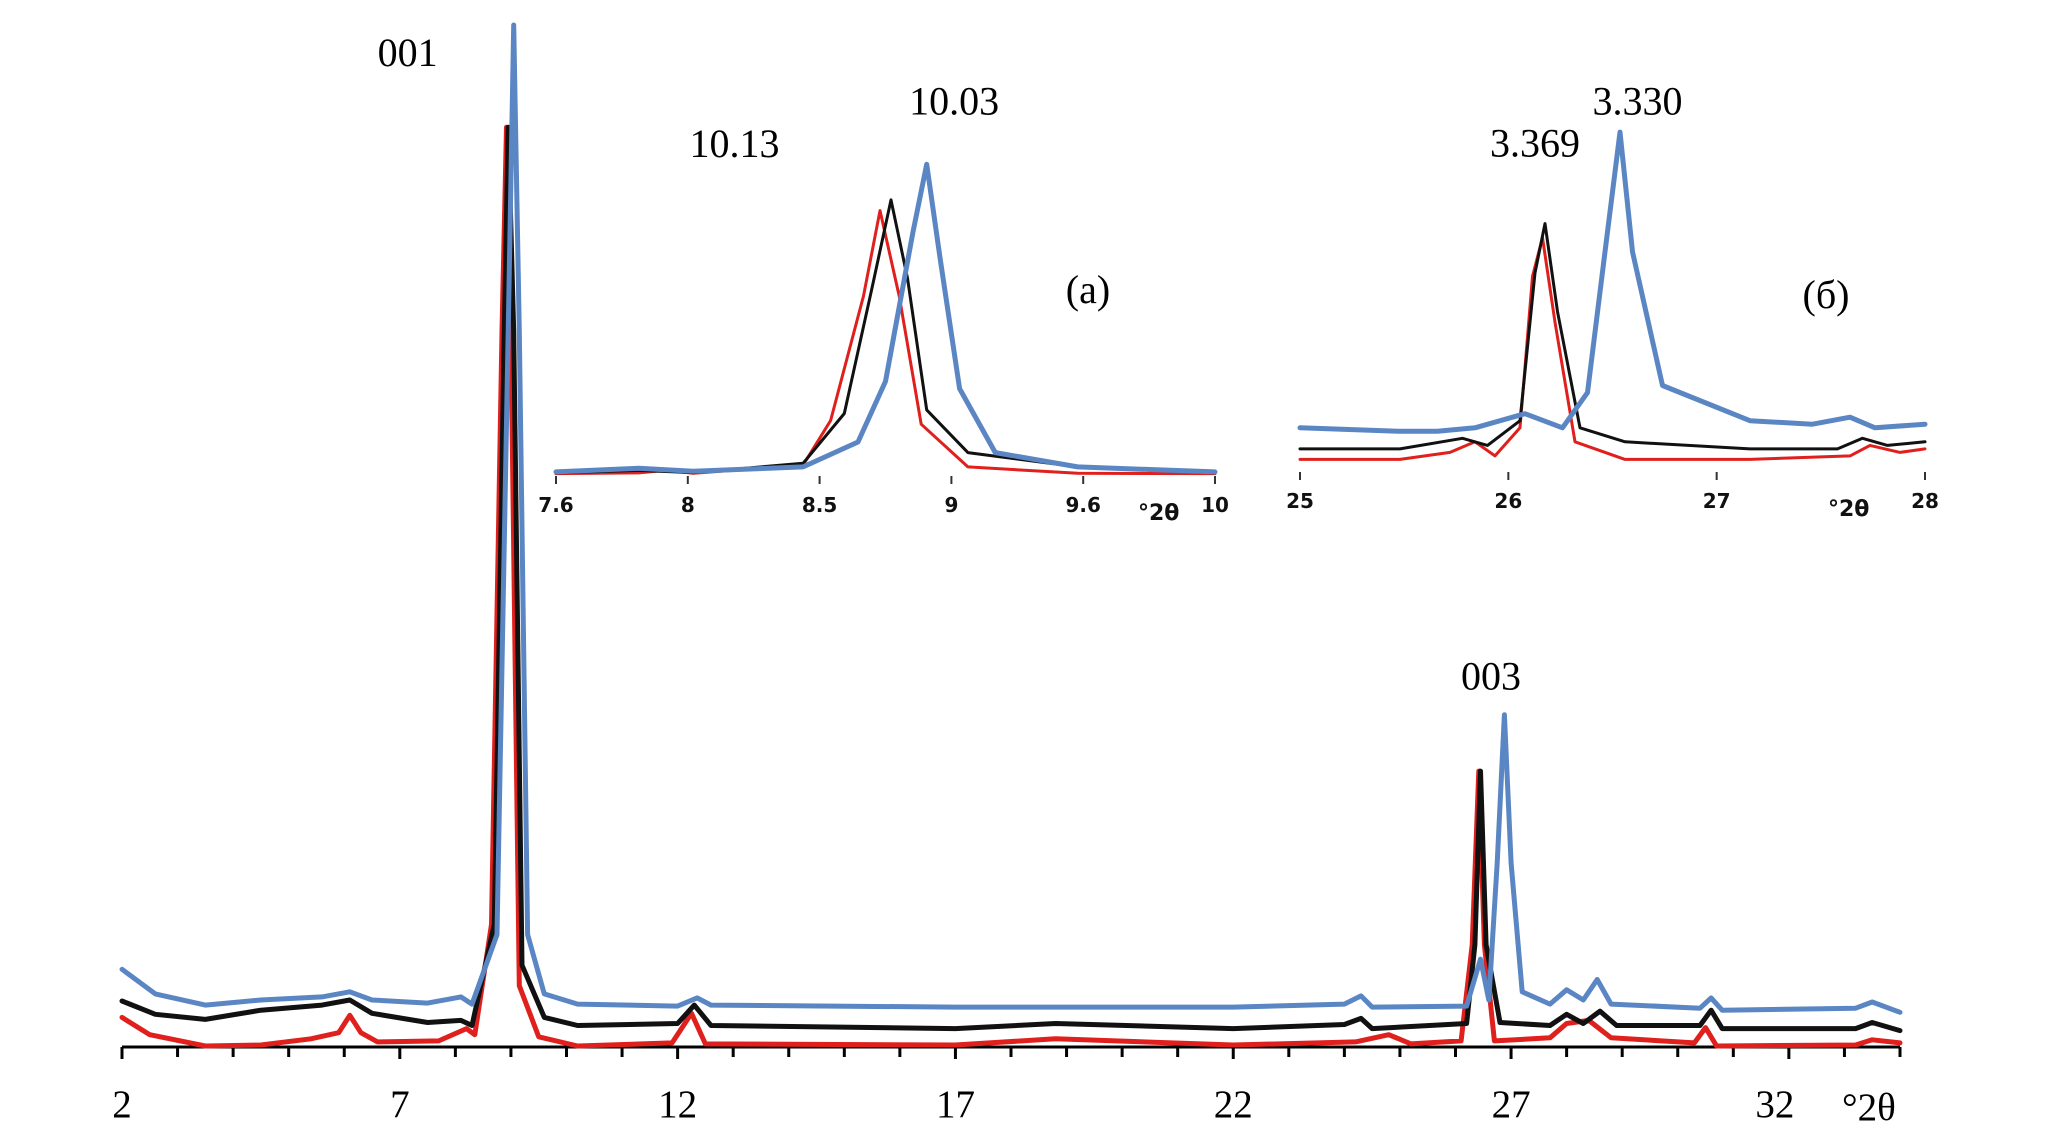 The width and height of the screenshot is (2067, 1140). What do you see at coordinates (734, 143) in the screenshot?
I see `peak-annotation: 10.13` at bounding box center [734, 143].